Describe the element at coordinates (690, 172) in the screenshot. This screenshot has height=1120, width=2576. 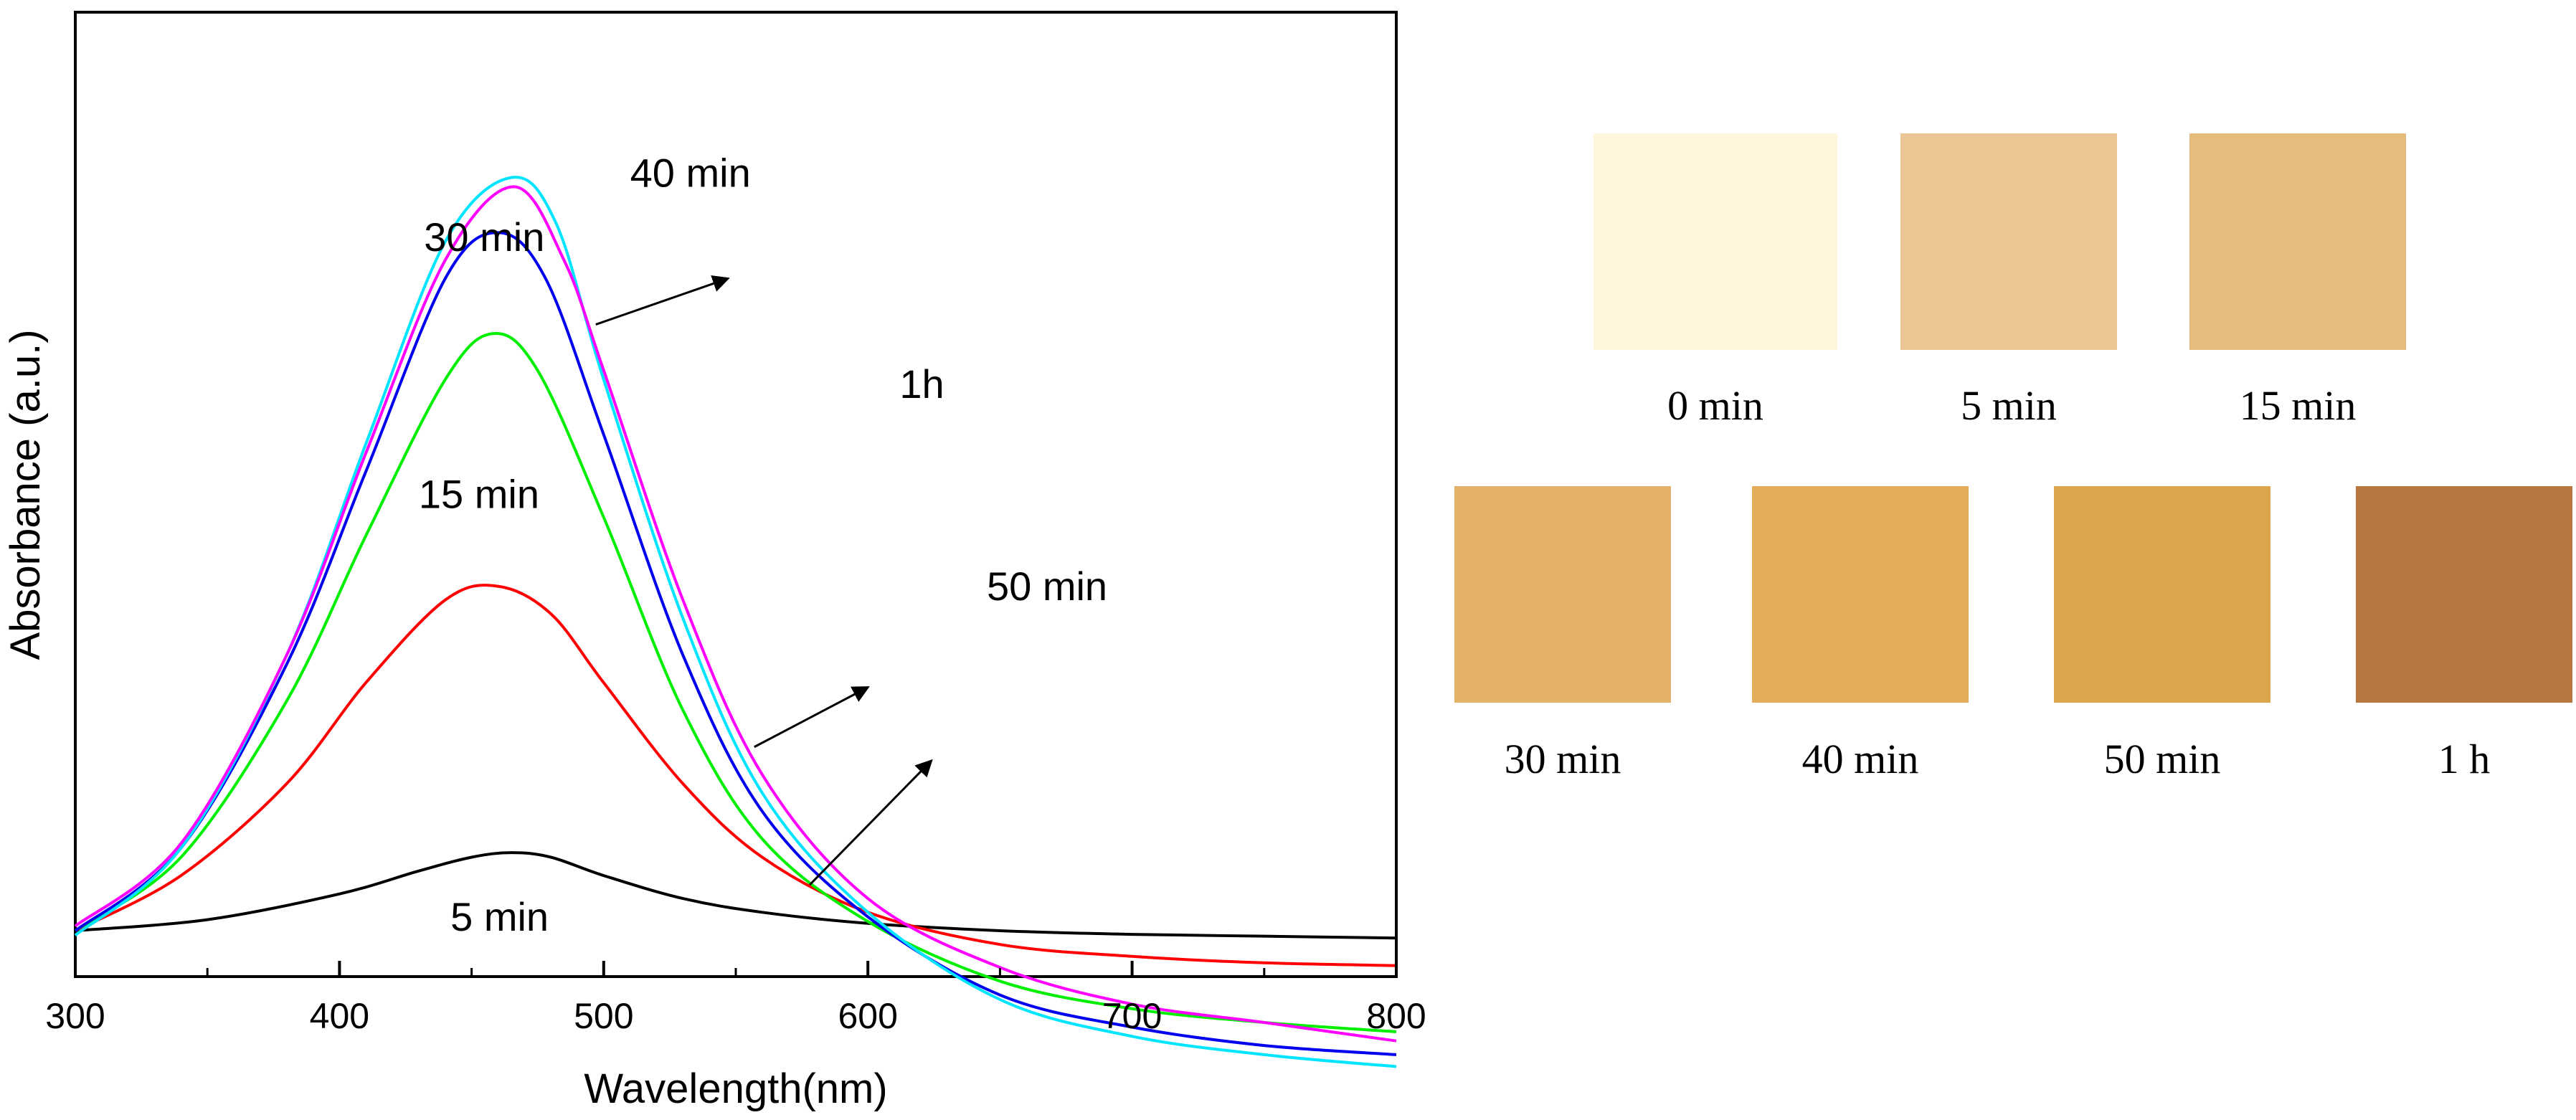
I see `annotation-label-40-min: 40 min` at that location.